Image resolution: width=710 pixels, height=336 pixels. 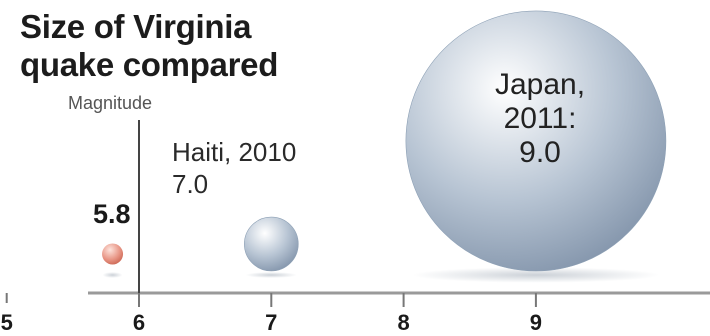 I want to click on bubble-haiti, so click(x=271, y=244).